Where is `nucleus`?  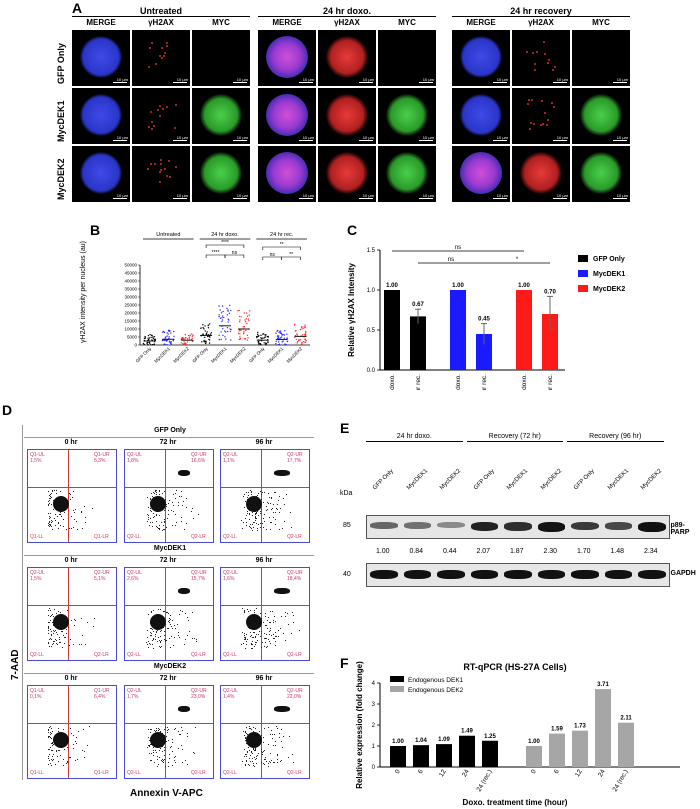
nucleus is located at coordinates (101, 57).